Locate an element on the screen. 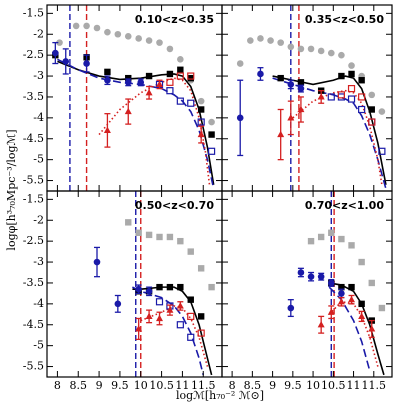 The width and height of the screenshot is (403, 403). x-tick-label: 11.5 is located at coordinates (374, 385).